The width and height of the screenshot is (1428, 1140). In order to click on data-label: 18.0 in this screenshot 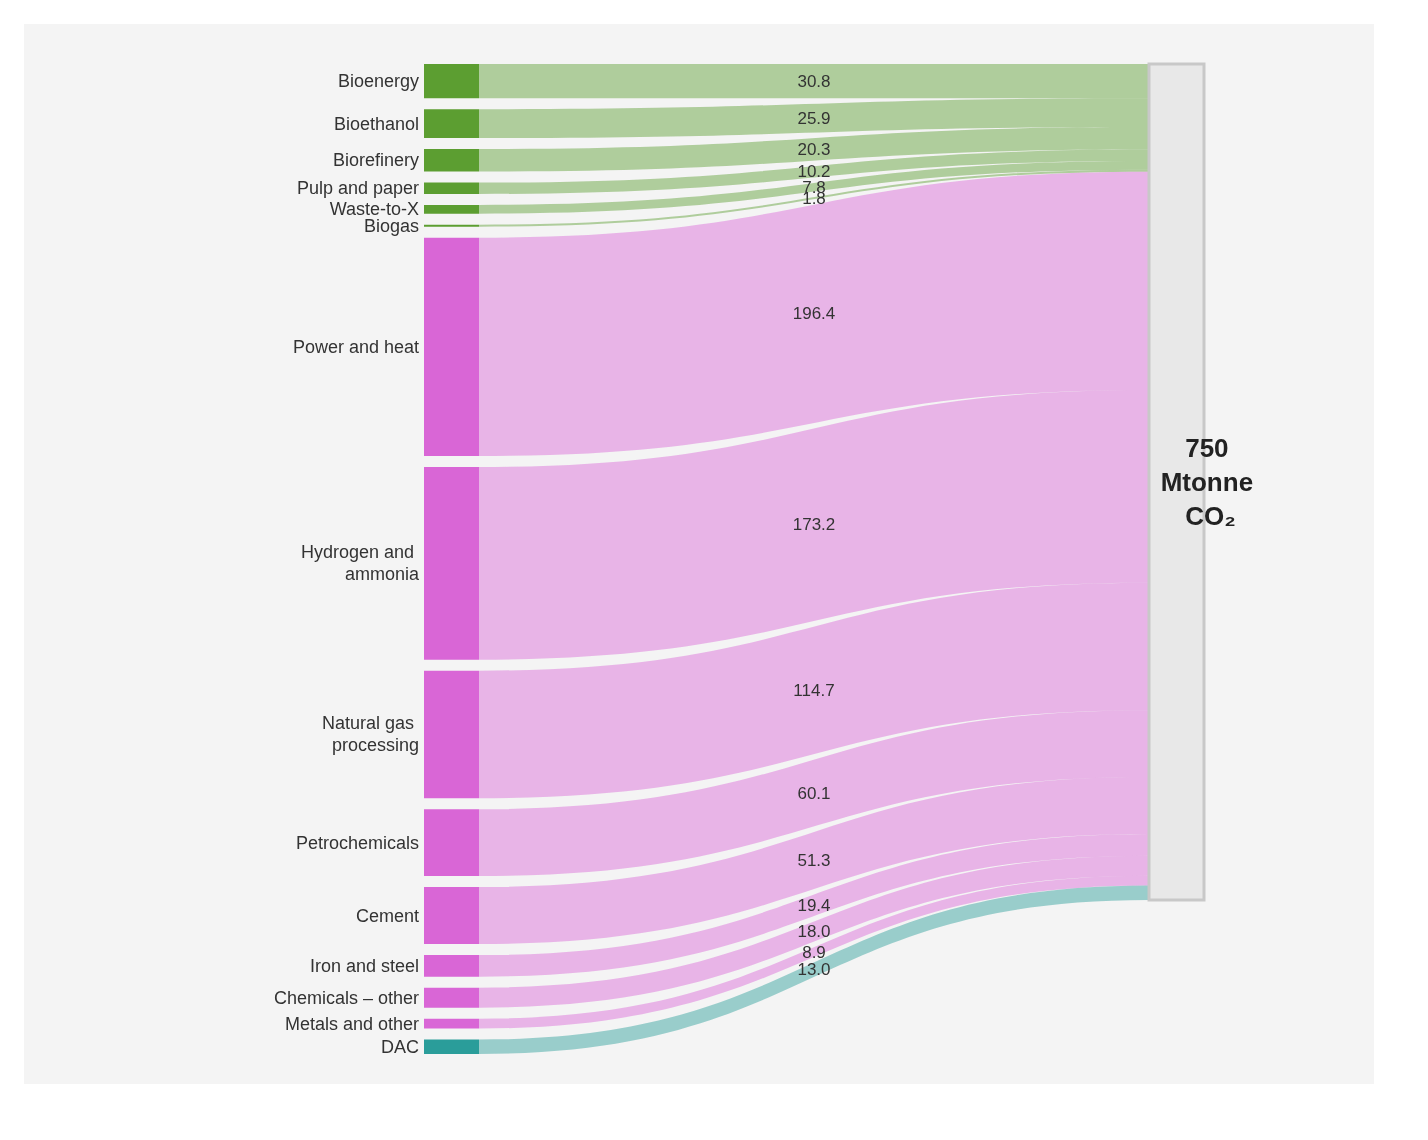, I will do `click(814, 932)`.